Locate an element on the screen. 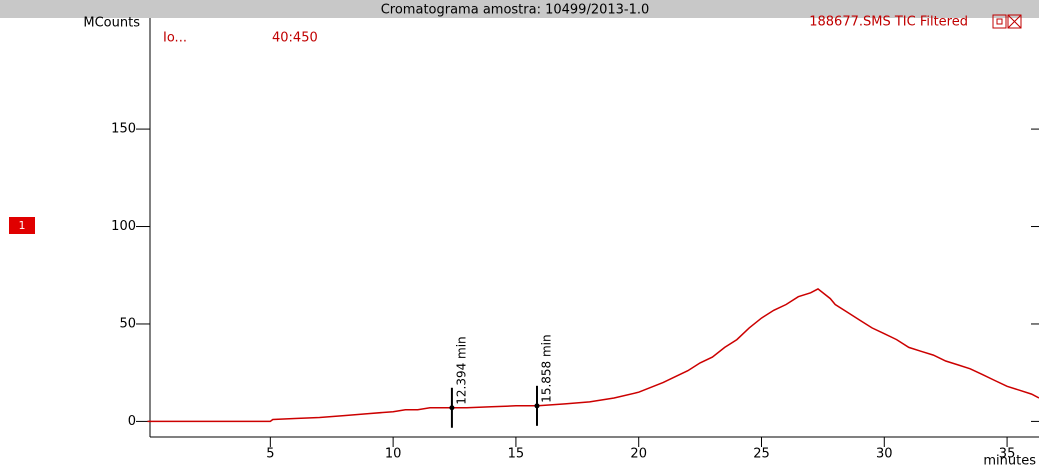 The image size is (1039, 467). x-tick-label: 15 is located at coordinates (516, 454).